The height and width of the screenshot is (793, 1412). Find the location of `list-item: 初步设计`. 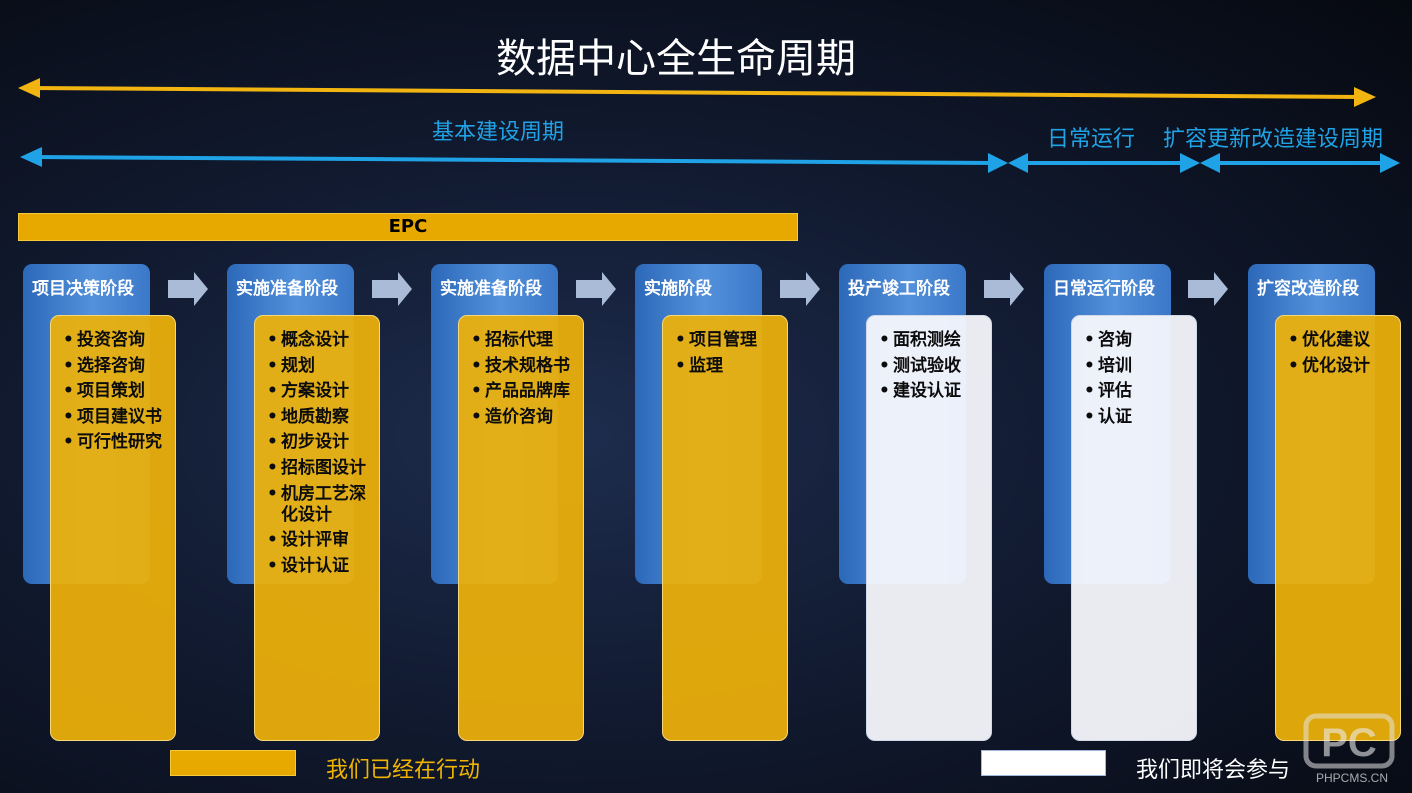

list-item: 初步设计 is located at coordinates (320, 442).